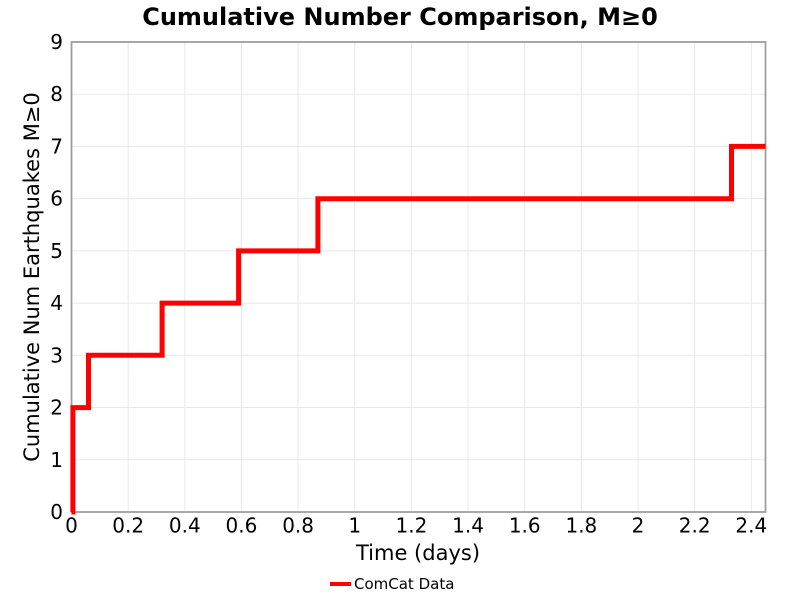  What do you see at coordinates (71, 526) in the screenshot?
I see `x-tick-label: 0` at bounding box center [71, 526].